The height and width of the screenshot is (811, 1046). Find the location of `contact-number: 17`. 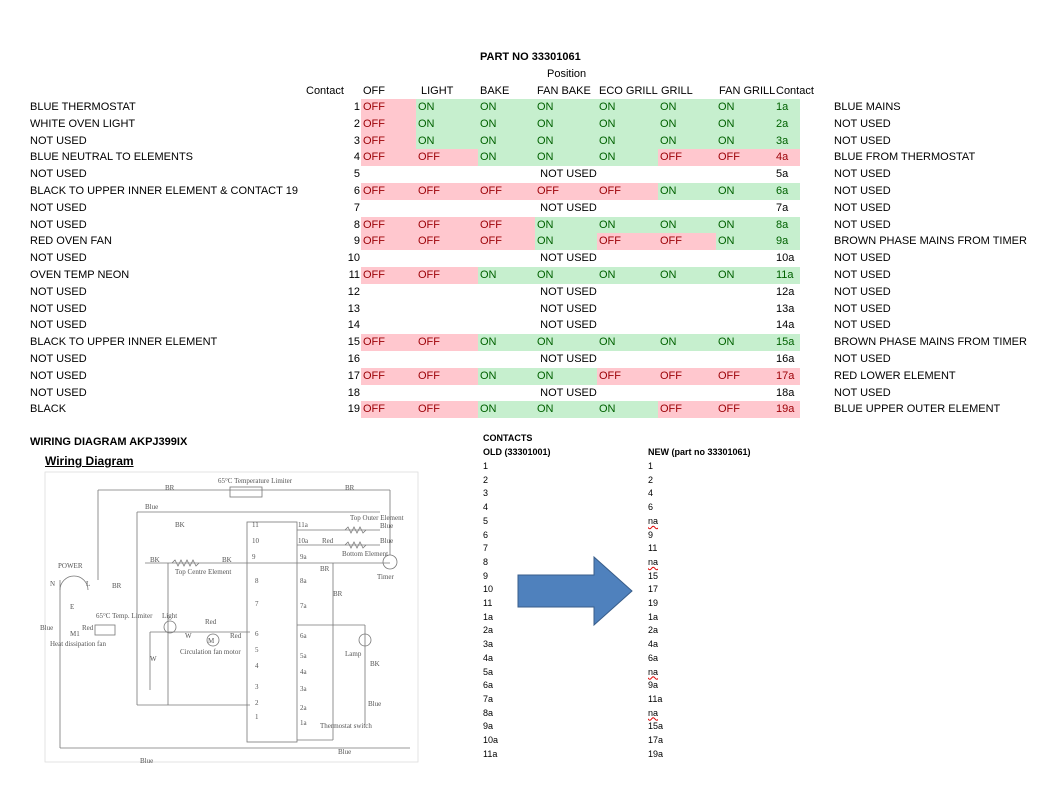

contact-number: 17 is located at coordinates (353, 375).